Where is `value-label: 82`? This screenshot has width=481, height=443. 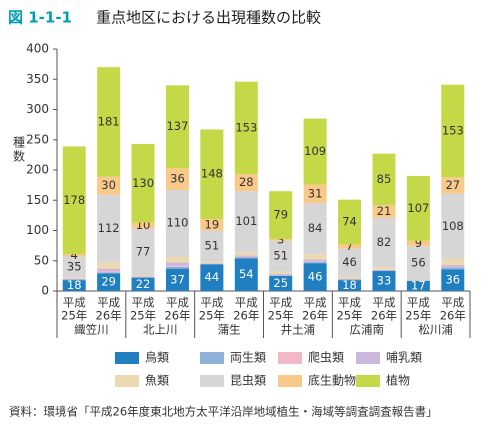
value-label: 82 is located at coordinates (384, 242).